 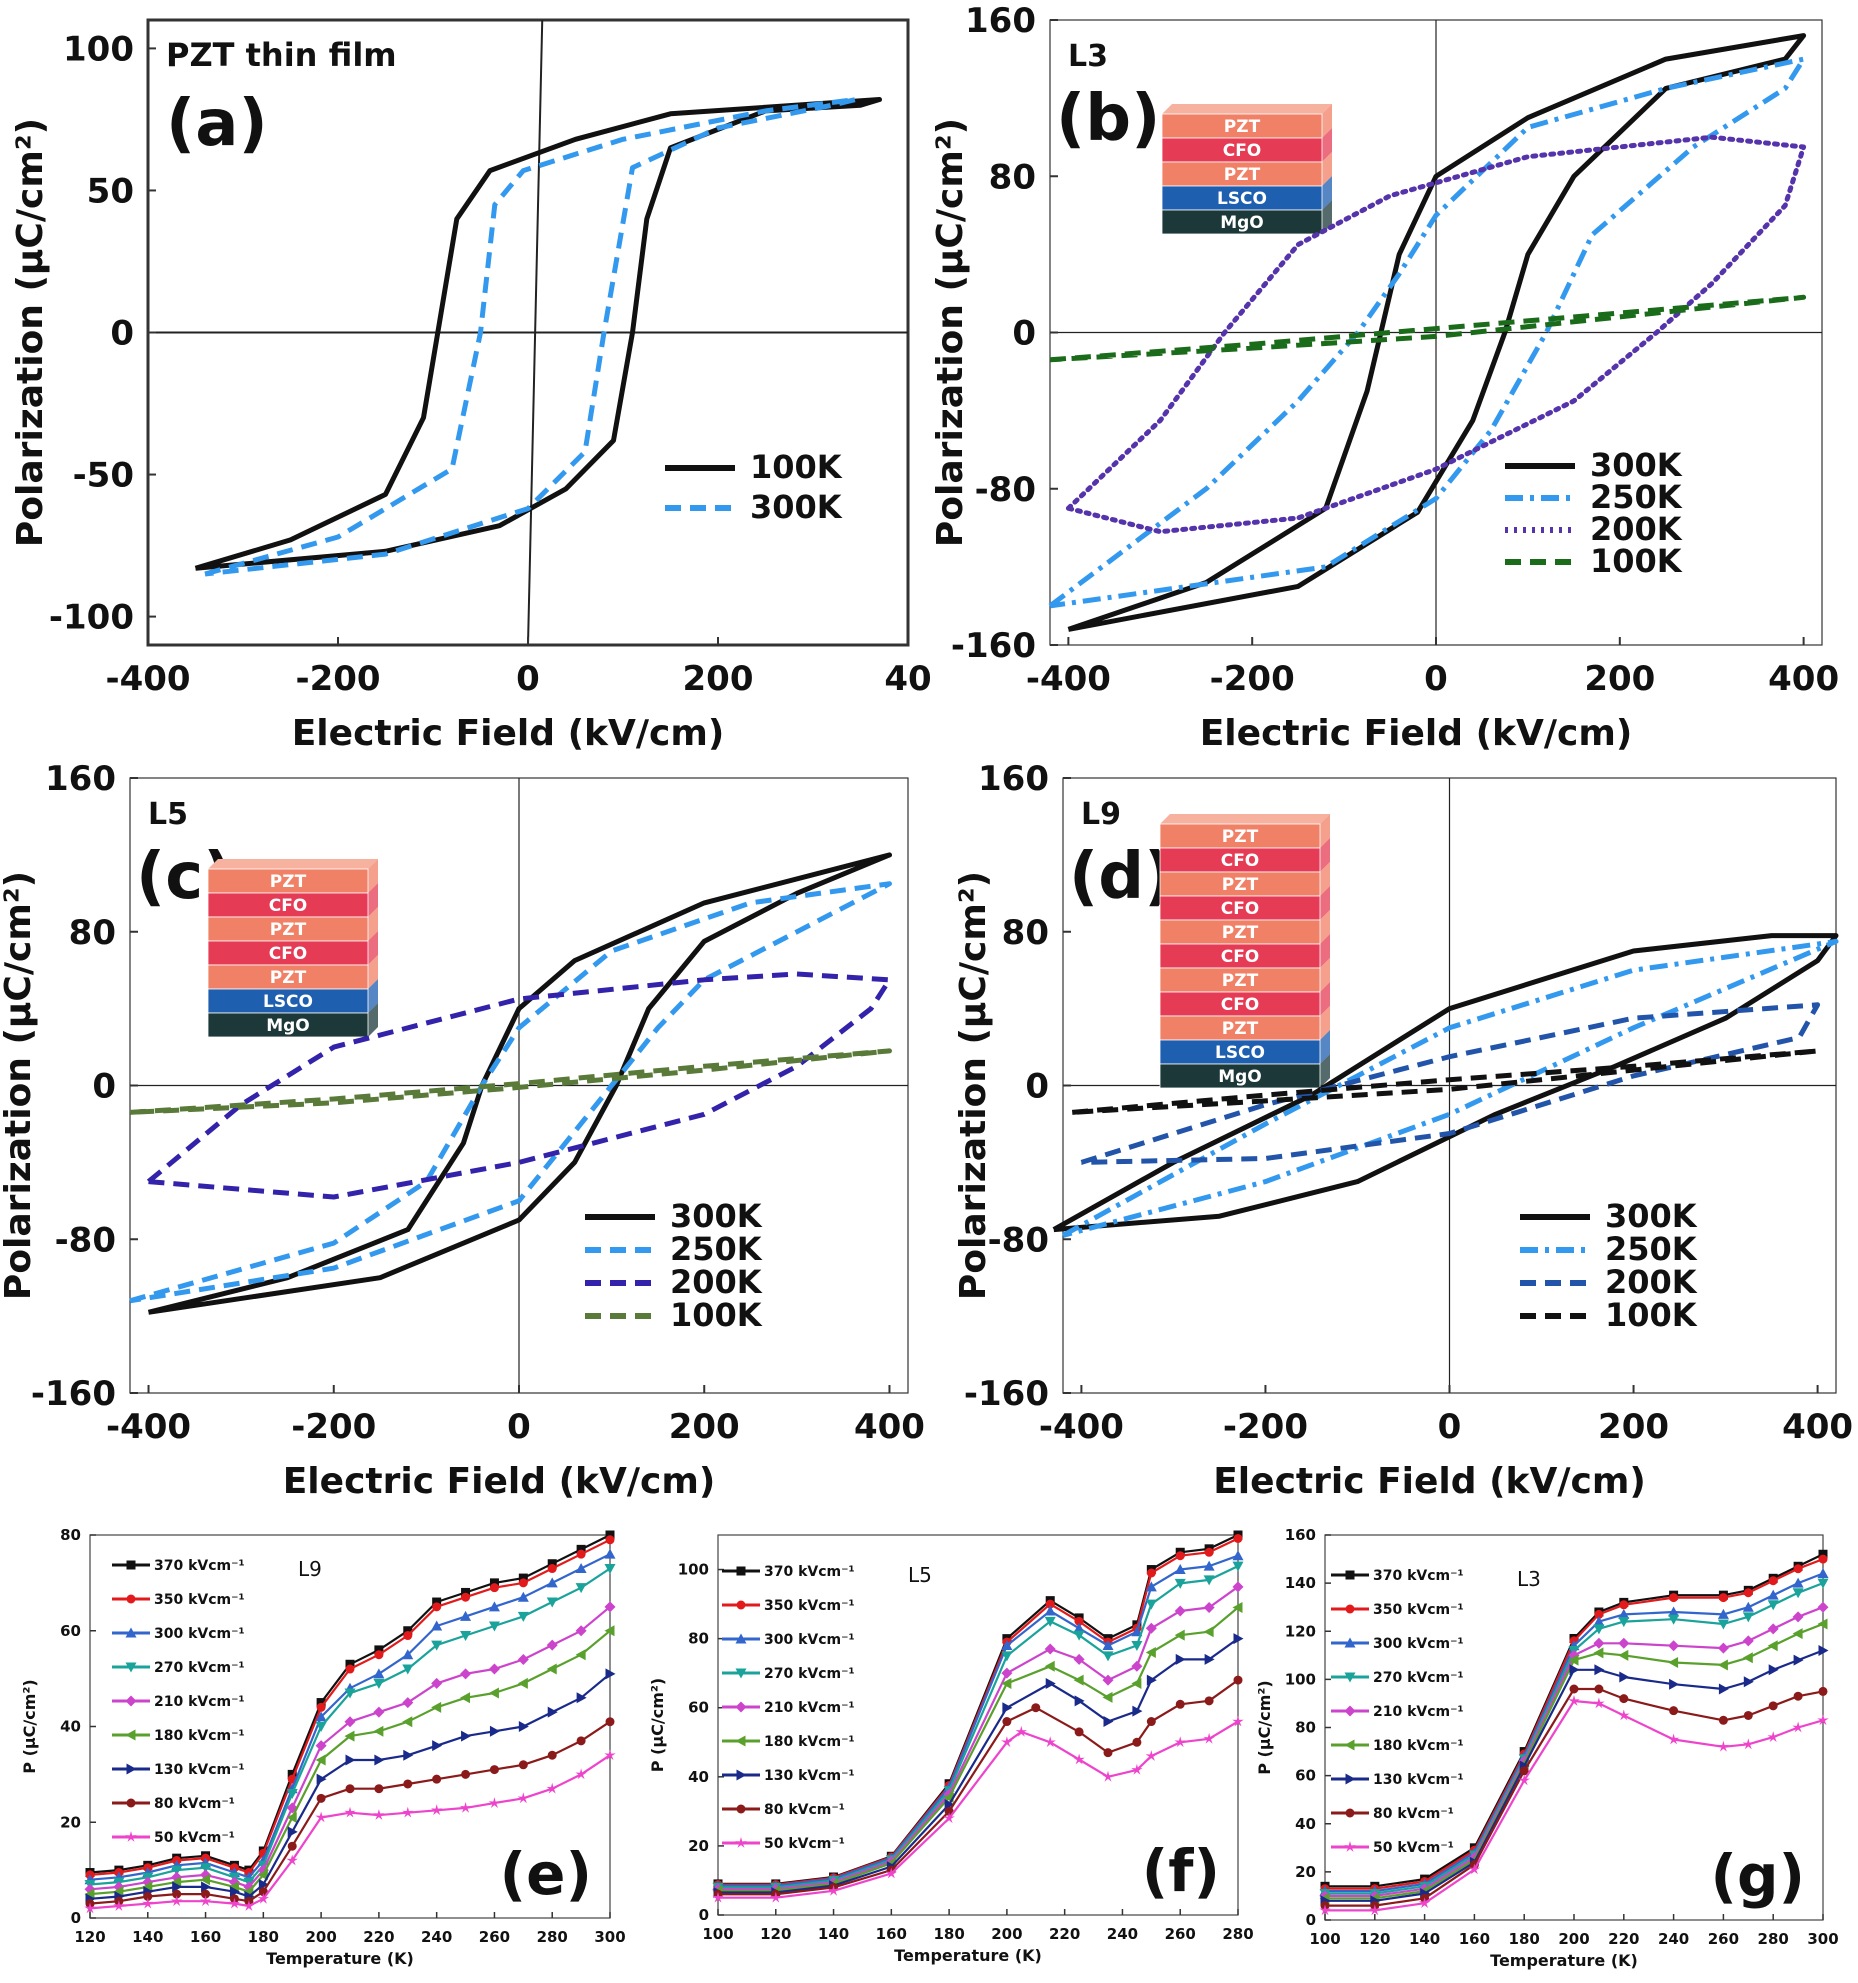 What do you see at coordinates (1673, 1939) in the screenshot?
I see `x-tick-label-6-7: 240` at bounding box center [1673, 1939].